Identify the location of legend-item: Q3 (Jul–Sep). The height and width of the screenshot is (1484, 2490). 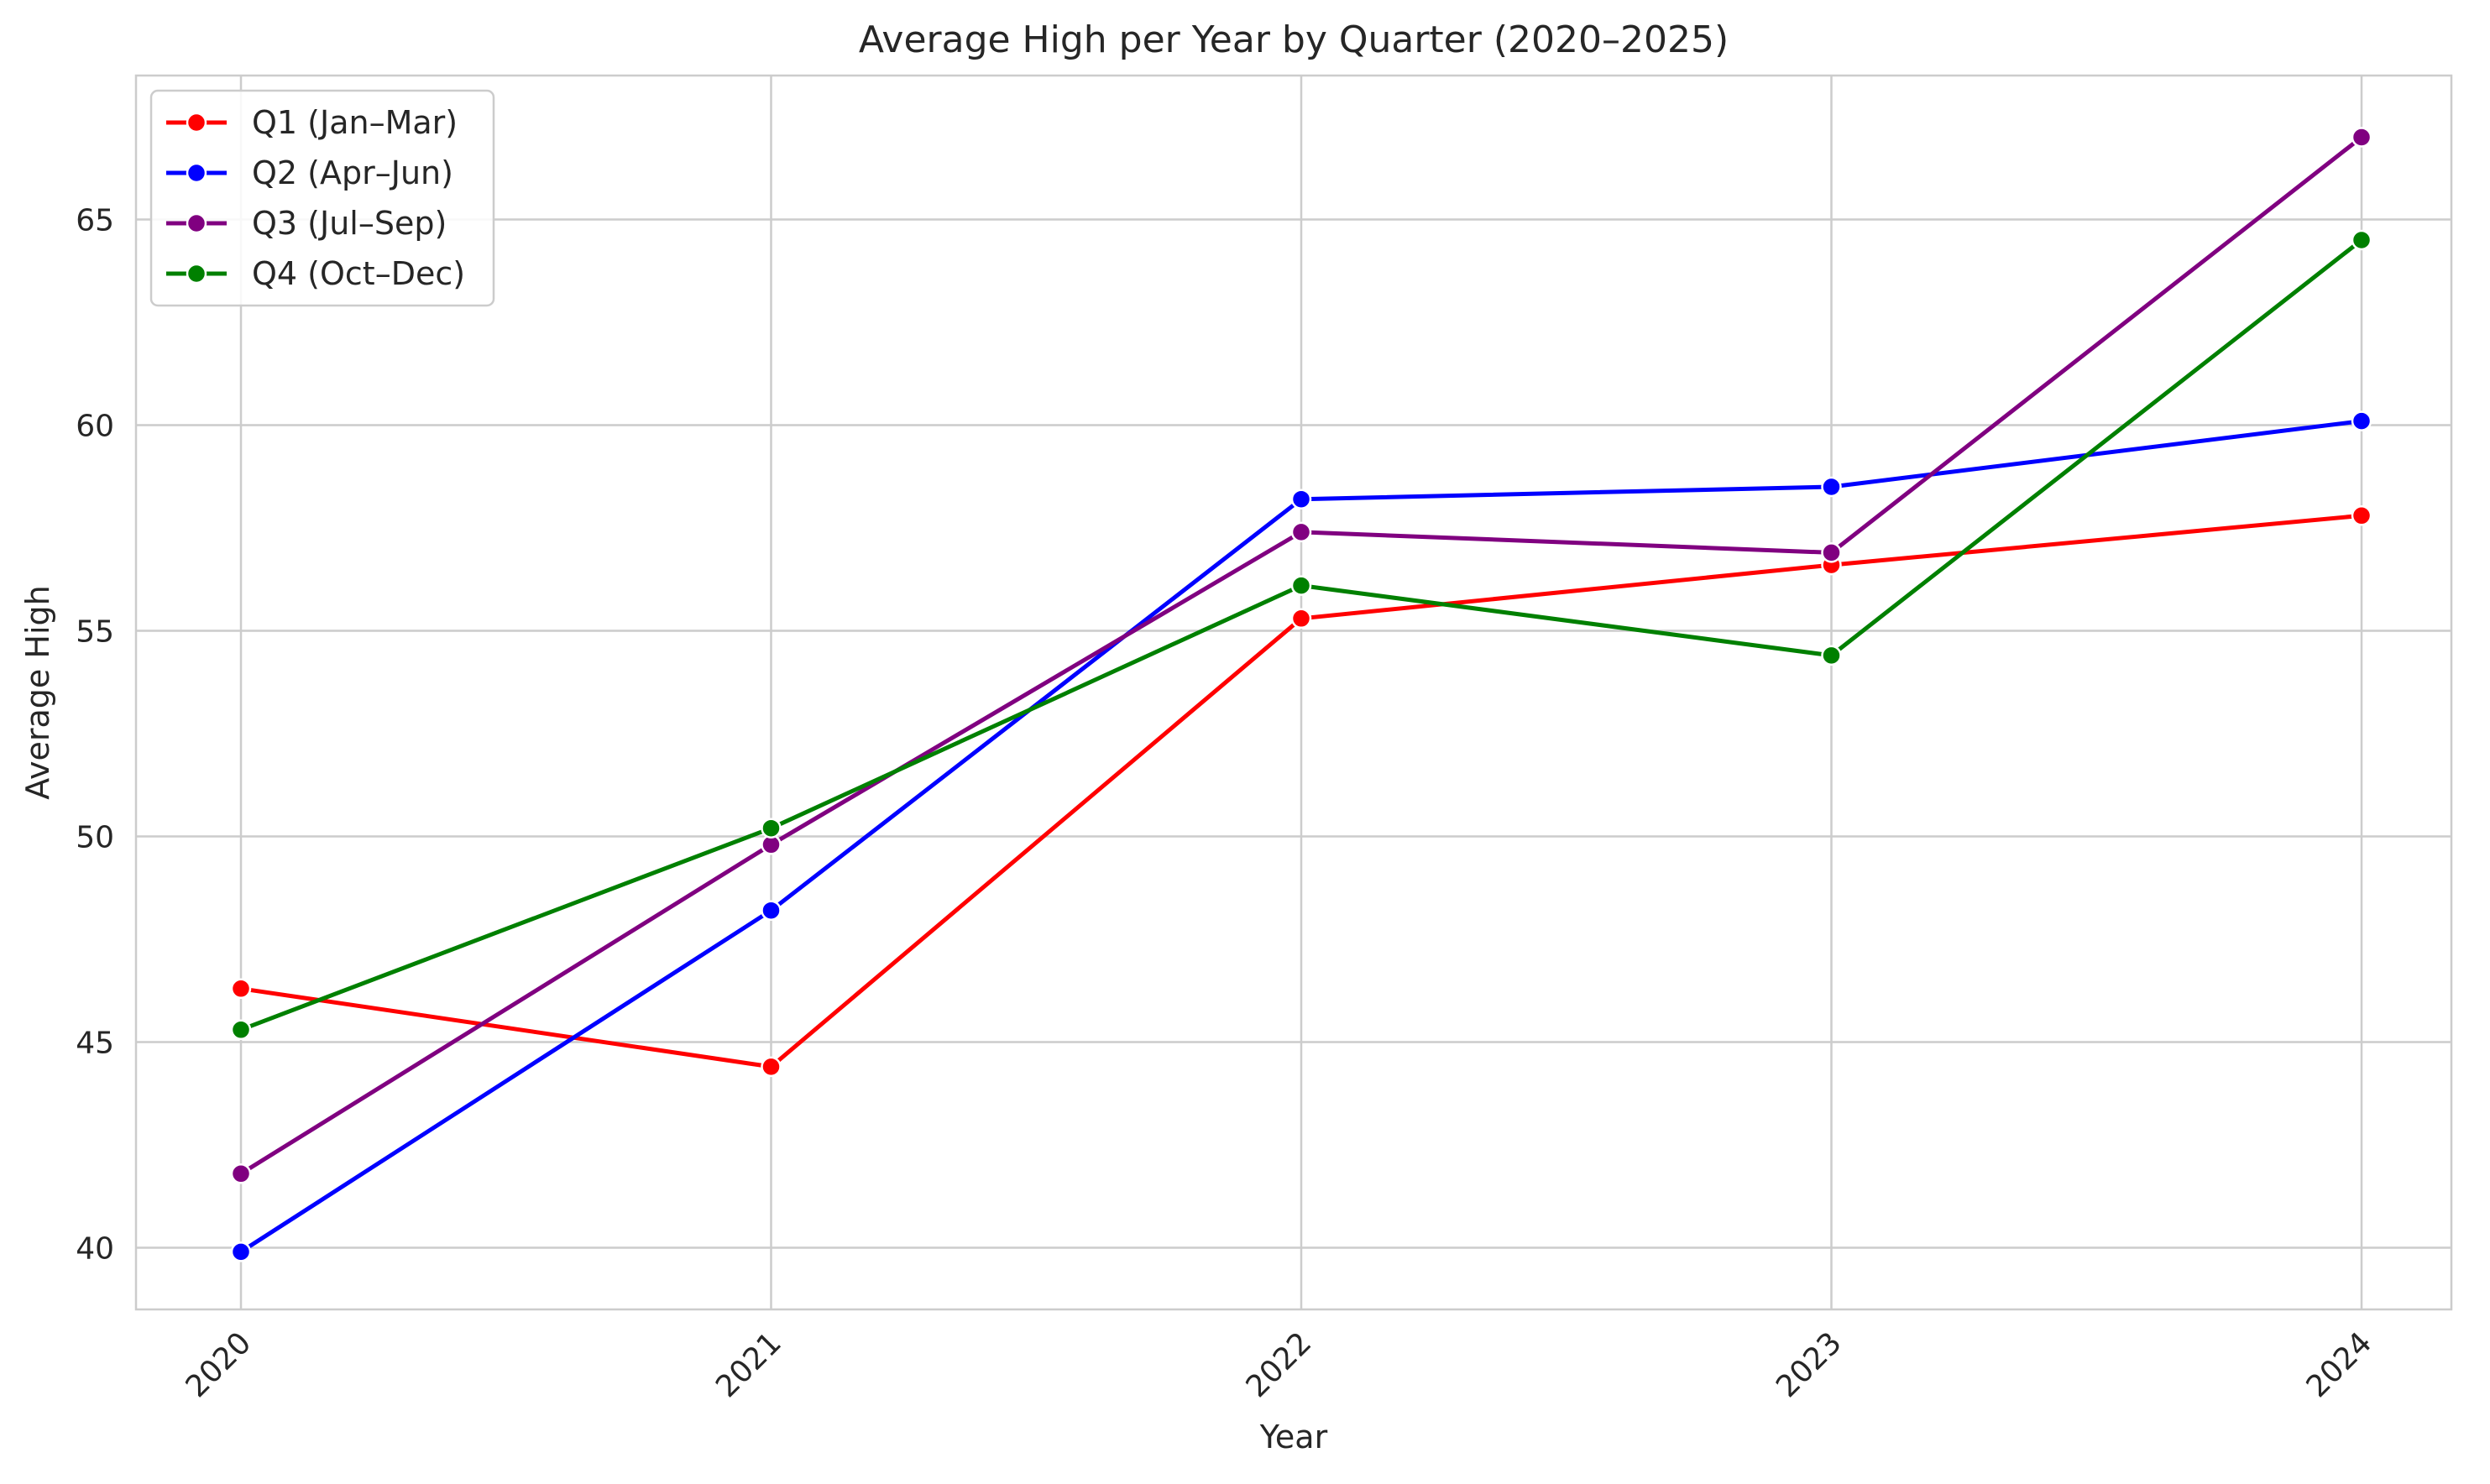
(306, 223).